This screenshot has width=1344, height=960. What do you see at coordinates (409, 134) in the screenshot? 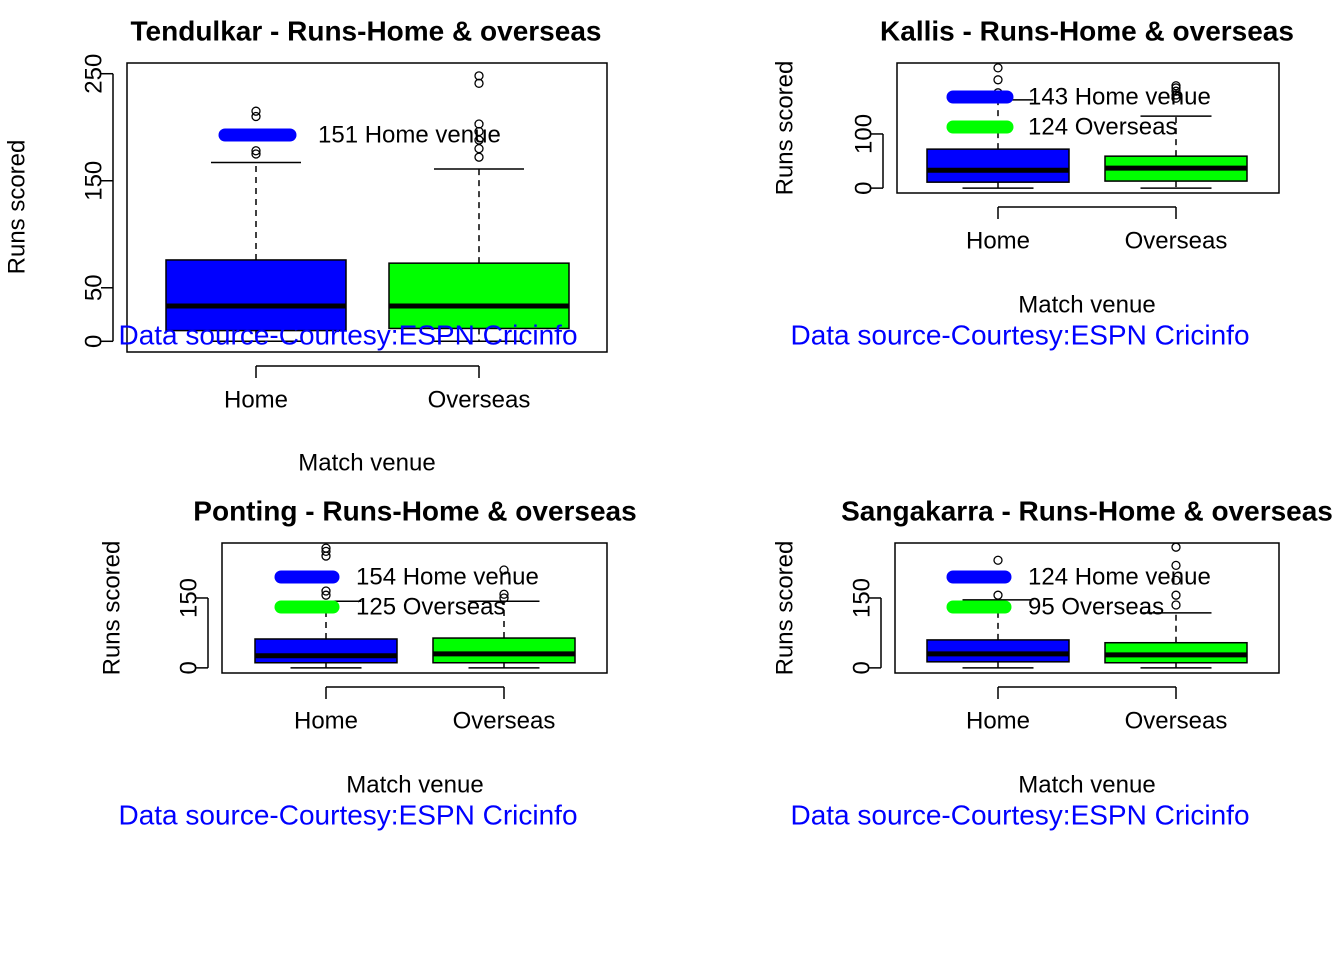
I see `legend-label: 151 Home venue` at bounding box center [409, 134].